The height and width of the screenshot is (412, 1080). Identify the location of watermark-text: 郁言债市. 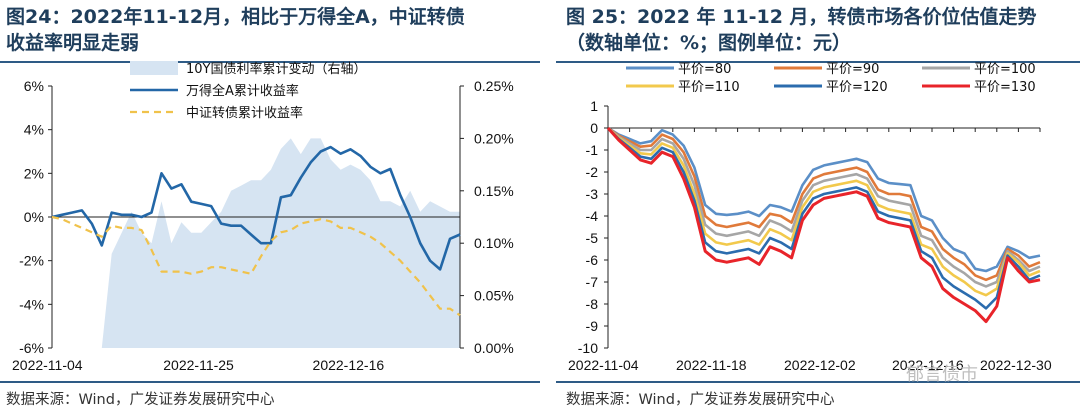
(942, 374).